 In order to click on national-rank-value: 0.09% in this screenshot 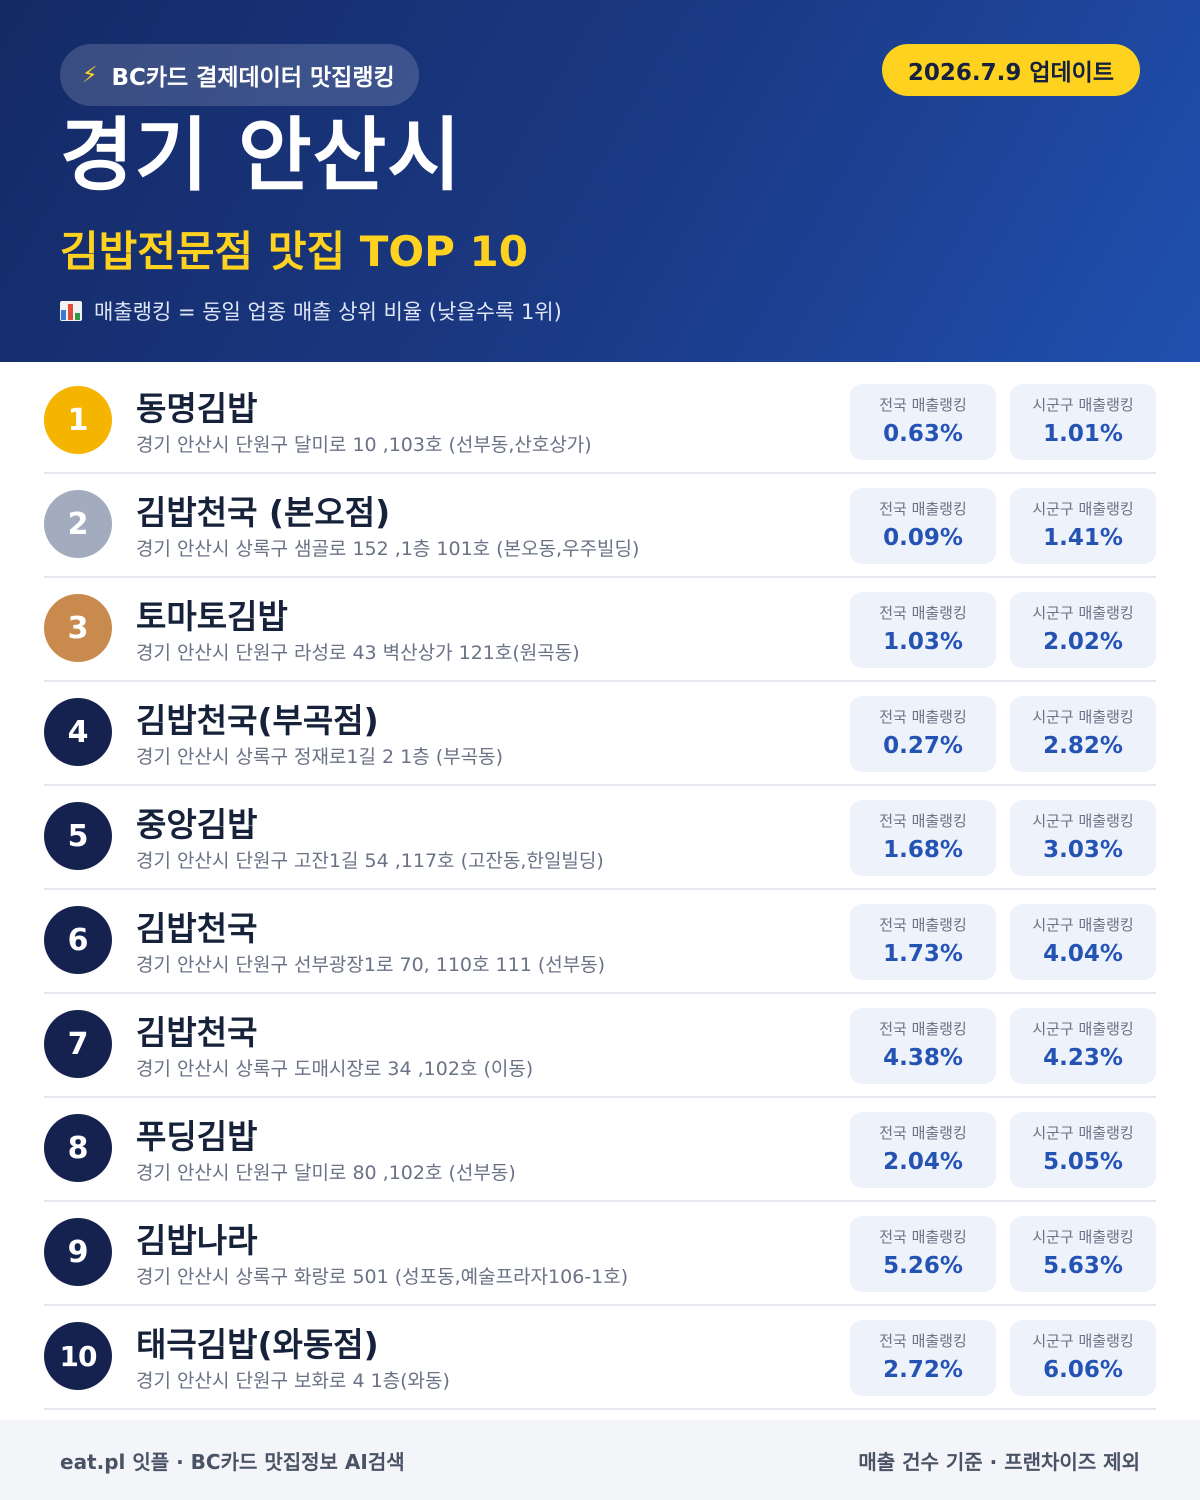, I will do `click(923, 538)`.